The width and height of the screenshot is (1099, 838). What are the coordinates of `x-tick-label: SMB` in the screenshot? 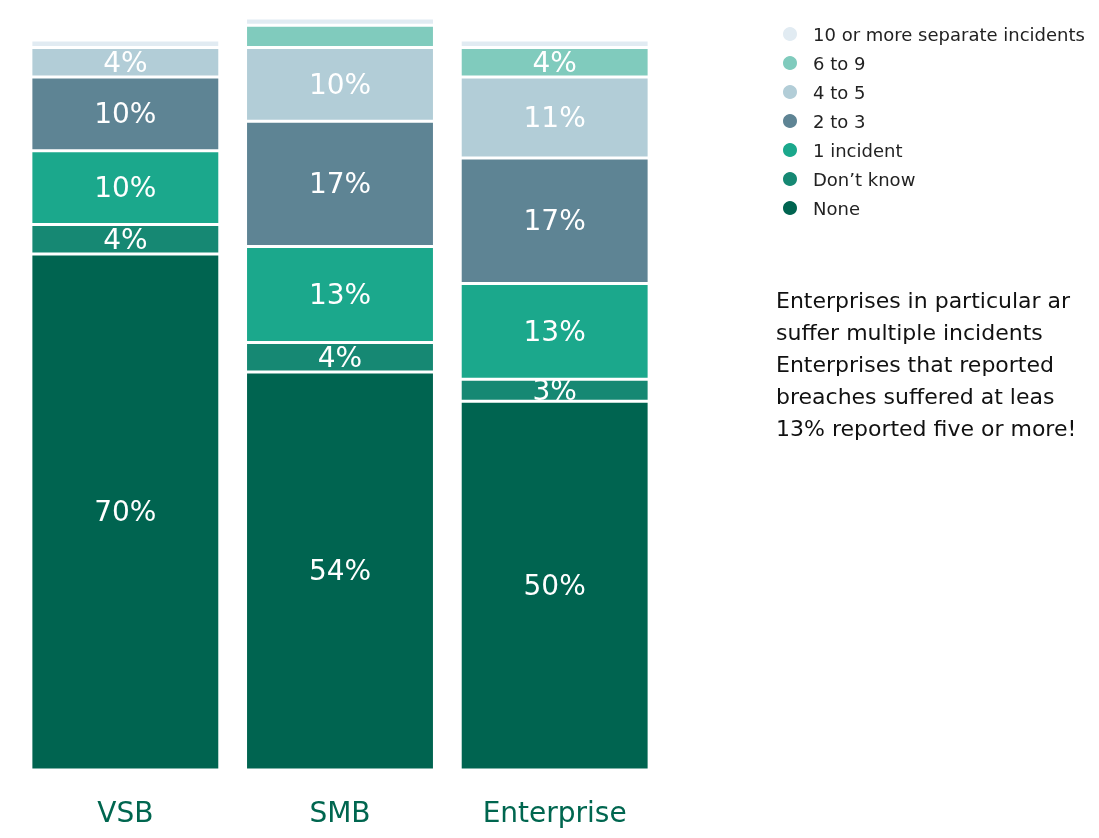 It's located at (340, 812).